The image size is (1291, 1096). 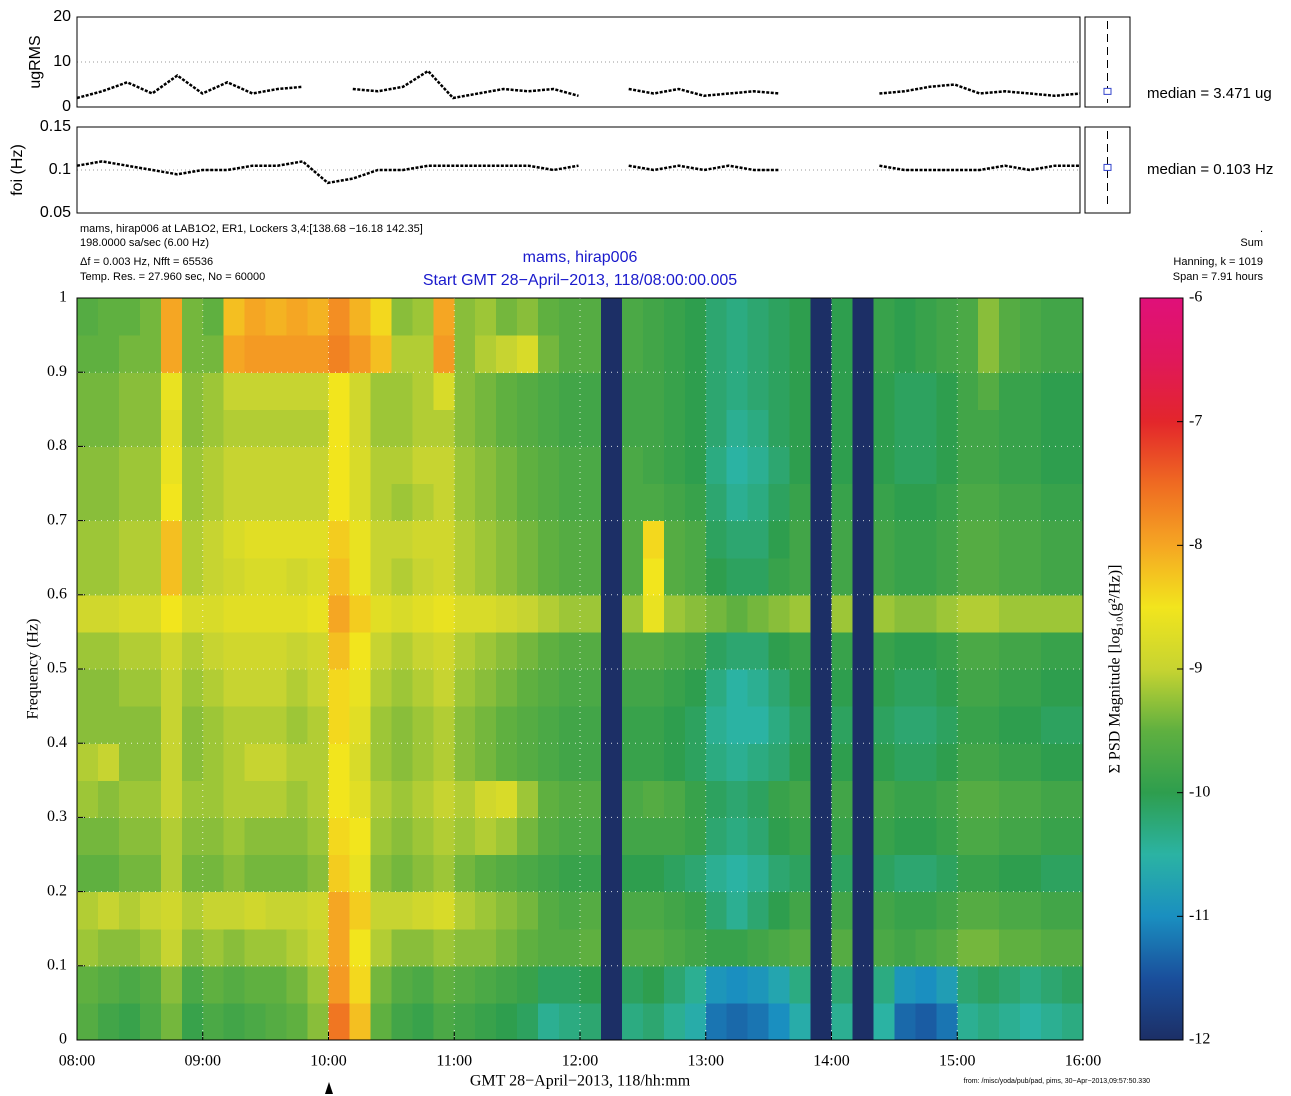 What do you see at coordinates (1199, 1039) in the screenshot?
I see `colorbar-tick-label: -12` at bounding box center [1199, 1039].